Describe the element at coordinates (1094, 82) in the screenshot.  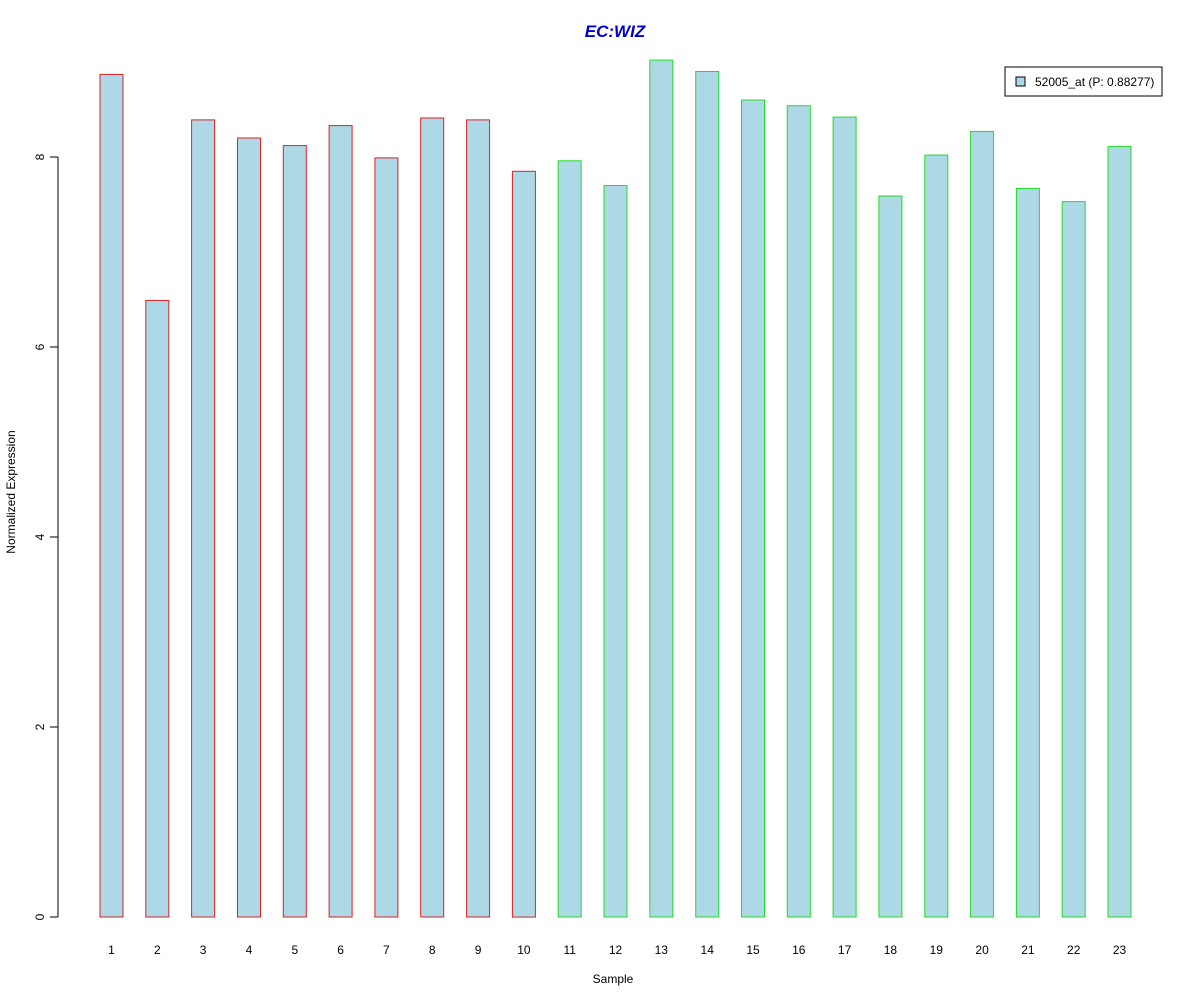
I see `legend-label: 52005_at (P: 0.88277)` at that location.